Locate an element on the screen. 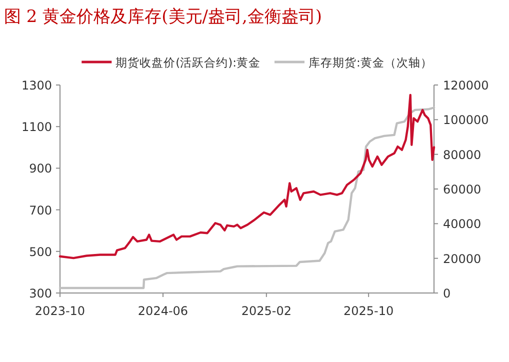 This screenshot has width=509, height=362. y2-tick-label: 0 is located at coordinates (447, 293).